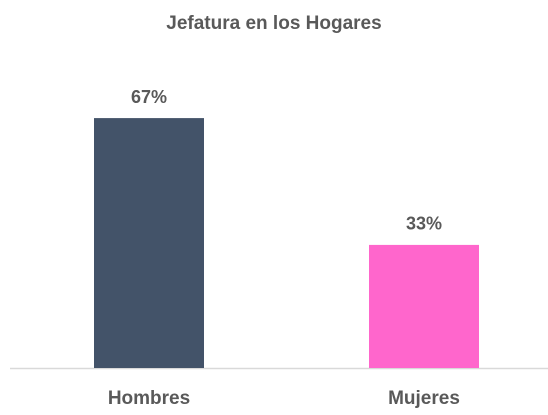 The width and height of the screenshot is (548, 415). Describe the element at coordinates (149, 398) in the screenshot. I see `x-tick-label: Hombres` at that location.